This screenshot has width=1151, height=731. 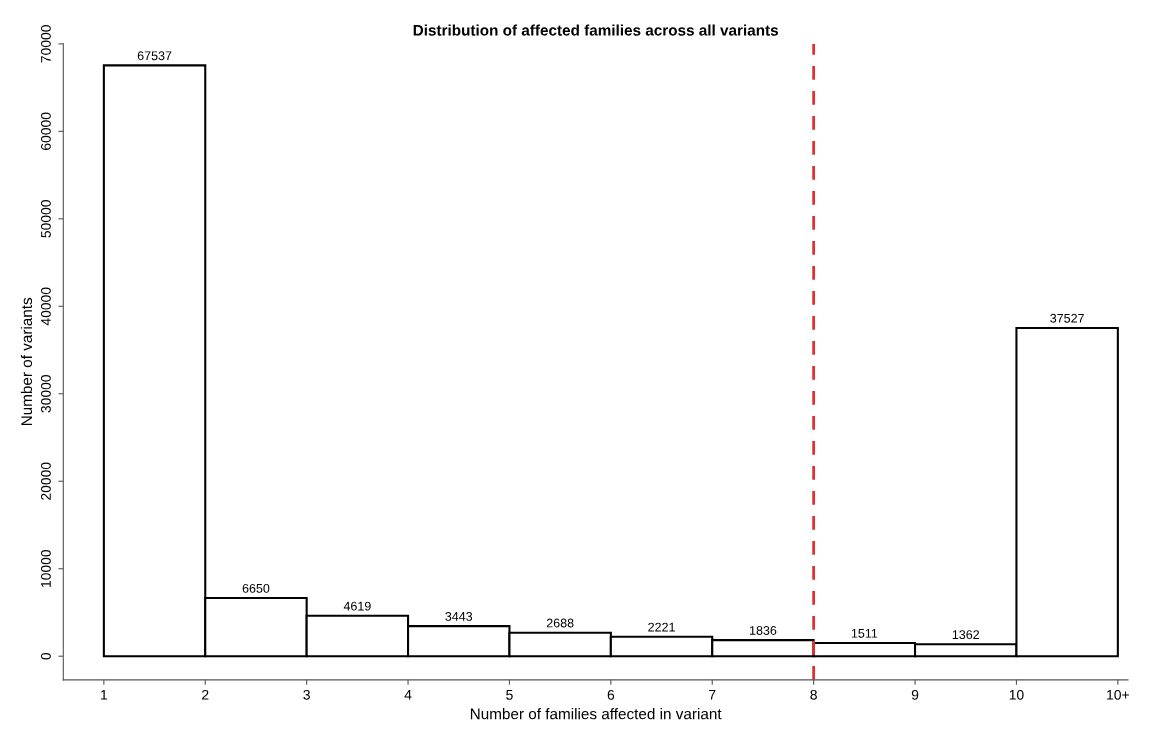 What do you see at coordinates (915, 694) in the screenshot?
I see `x-tick-label: 9` at bounding box center [915, 694].